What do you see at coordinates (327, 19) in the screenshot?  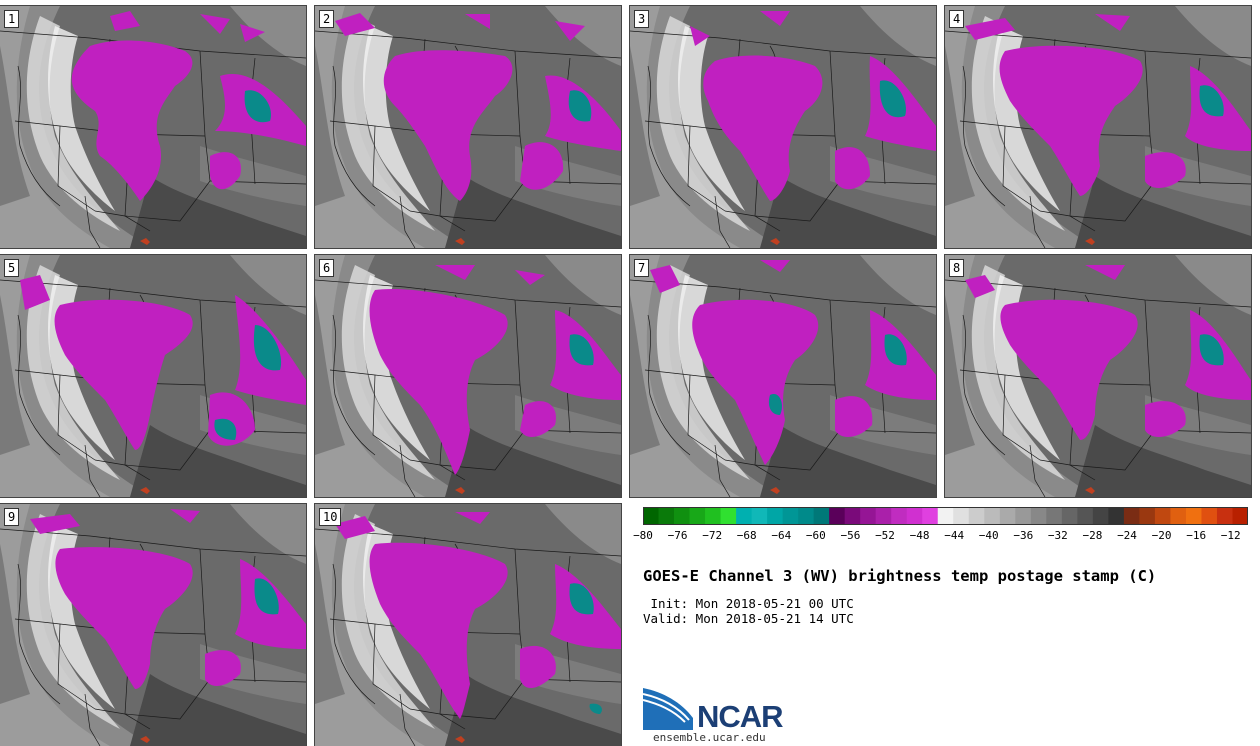 I see `panel-number-label: 2` at bounding box center [327, 19].